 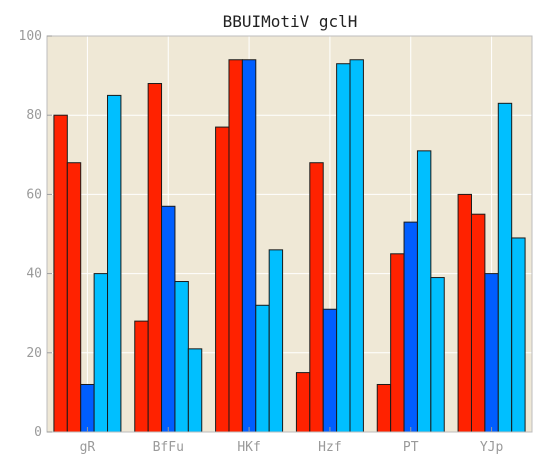 What do you see at coordinates (34, 194) in the screenshot?
I see `y-tick-label: 60` at bounding box center [34, 194].